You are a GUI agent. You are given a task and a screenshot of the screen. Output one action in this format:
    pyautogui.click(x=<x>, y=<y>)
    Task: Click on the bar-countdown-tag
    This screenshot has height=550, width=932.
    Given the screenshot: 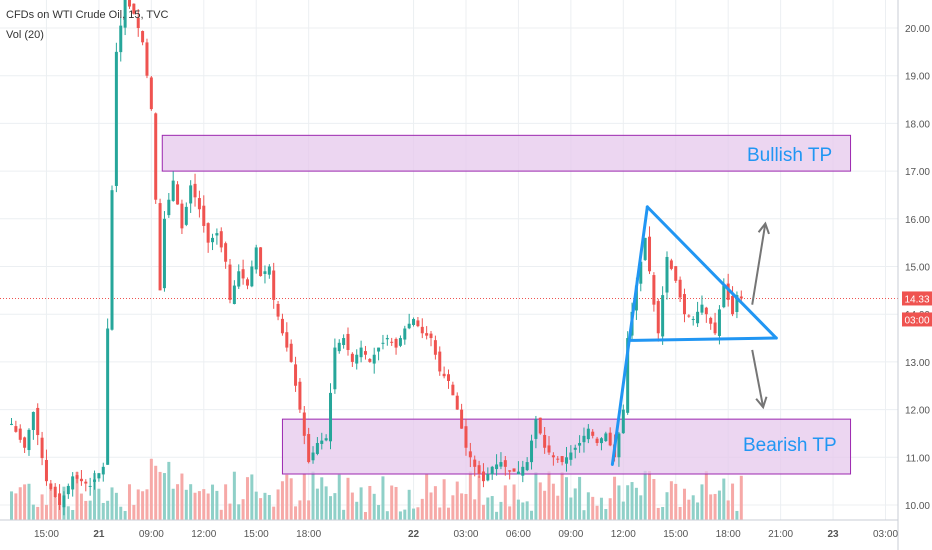 What is the action you would take?
    pyautogui.click(x=917, y=319)
    